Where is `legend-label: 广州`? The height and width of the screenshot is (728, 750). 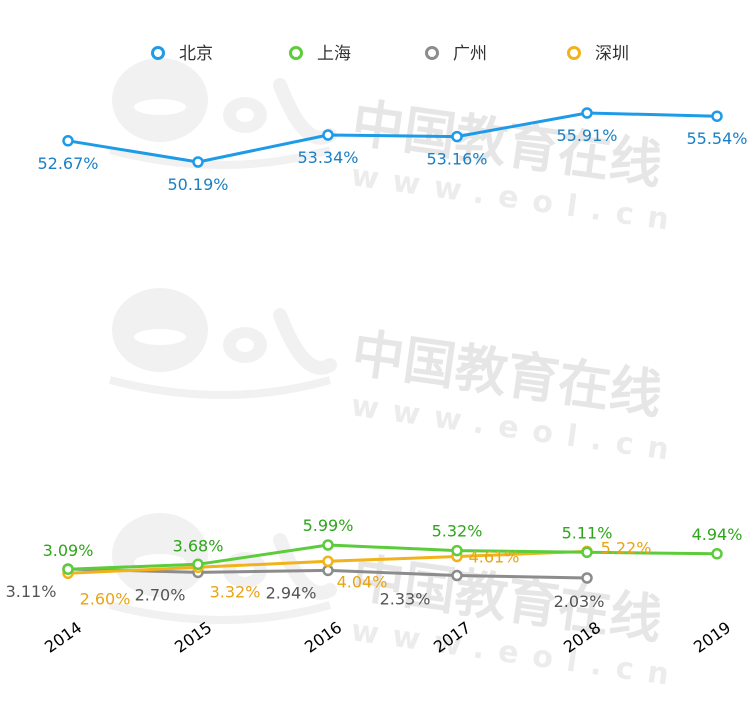
legend-label: 广州 is located at coordinates (470, 54).